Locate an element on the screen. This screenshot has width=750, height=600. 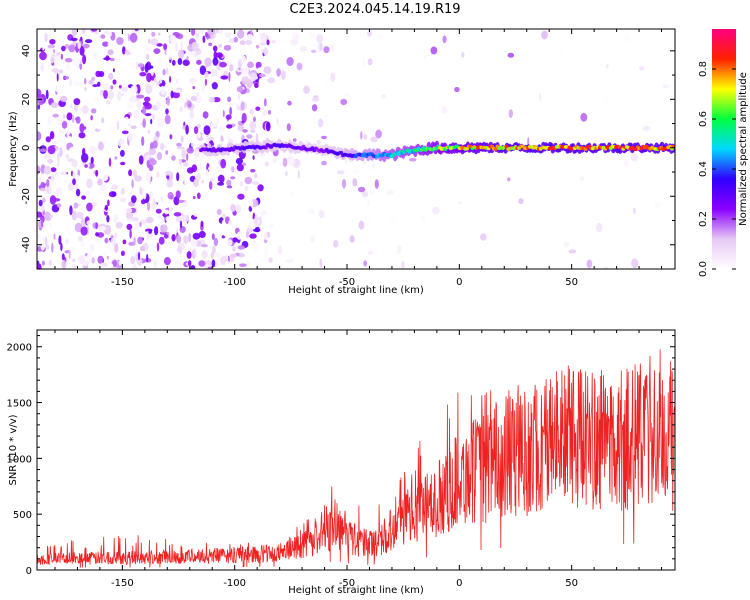
x-tick-label: 50 is located at coordinates (571, 282).